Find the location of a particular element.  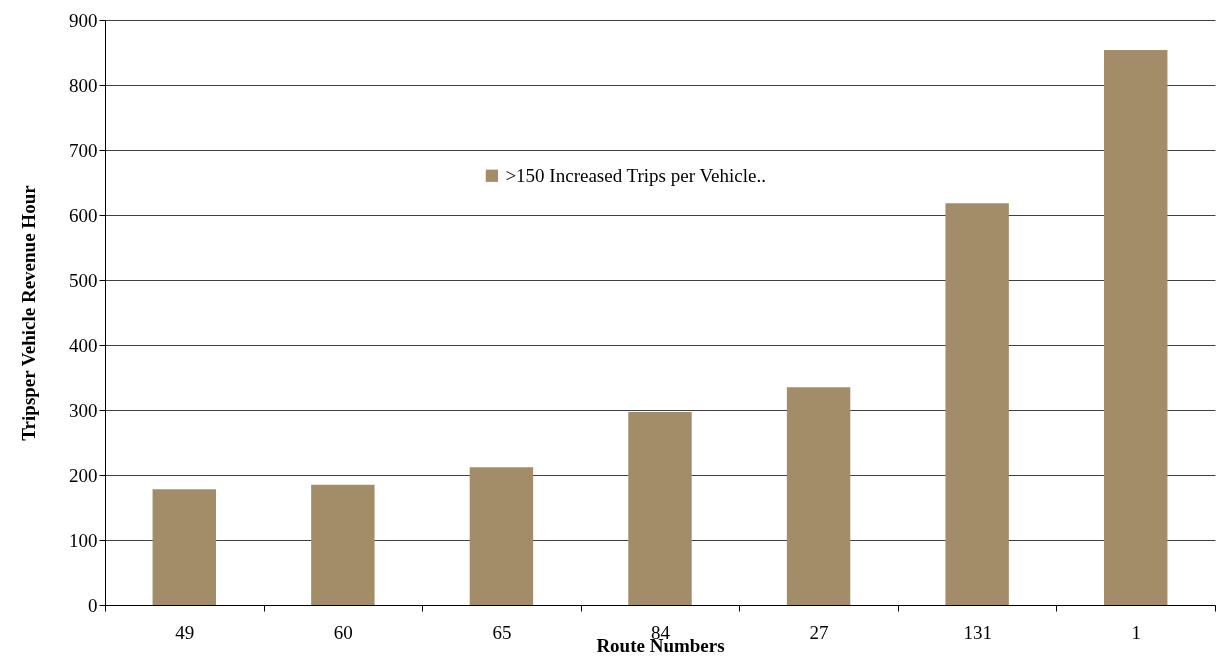

y-tick-label: 700 is located at coordinates (83, 150).